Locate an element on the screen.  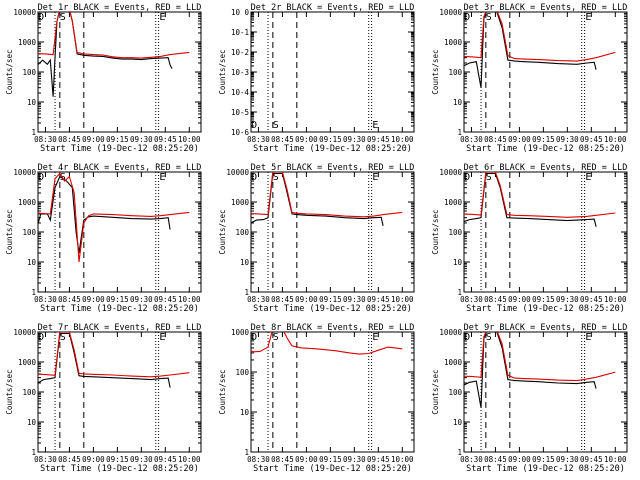
y-tick-label: 10-6 is located at coordinates (240, 132).